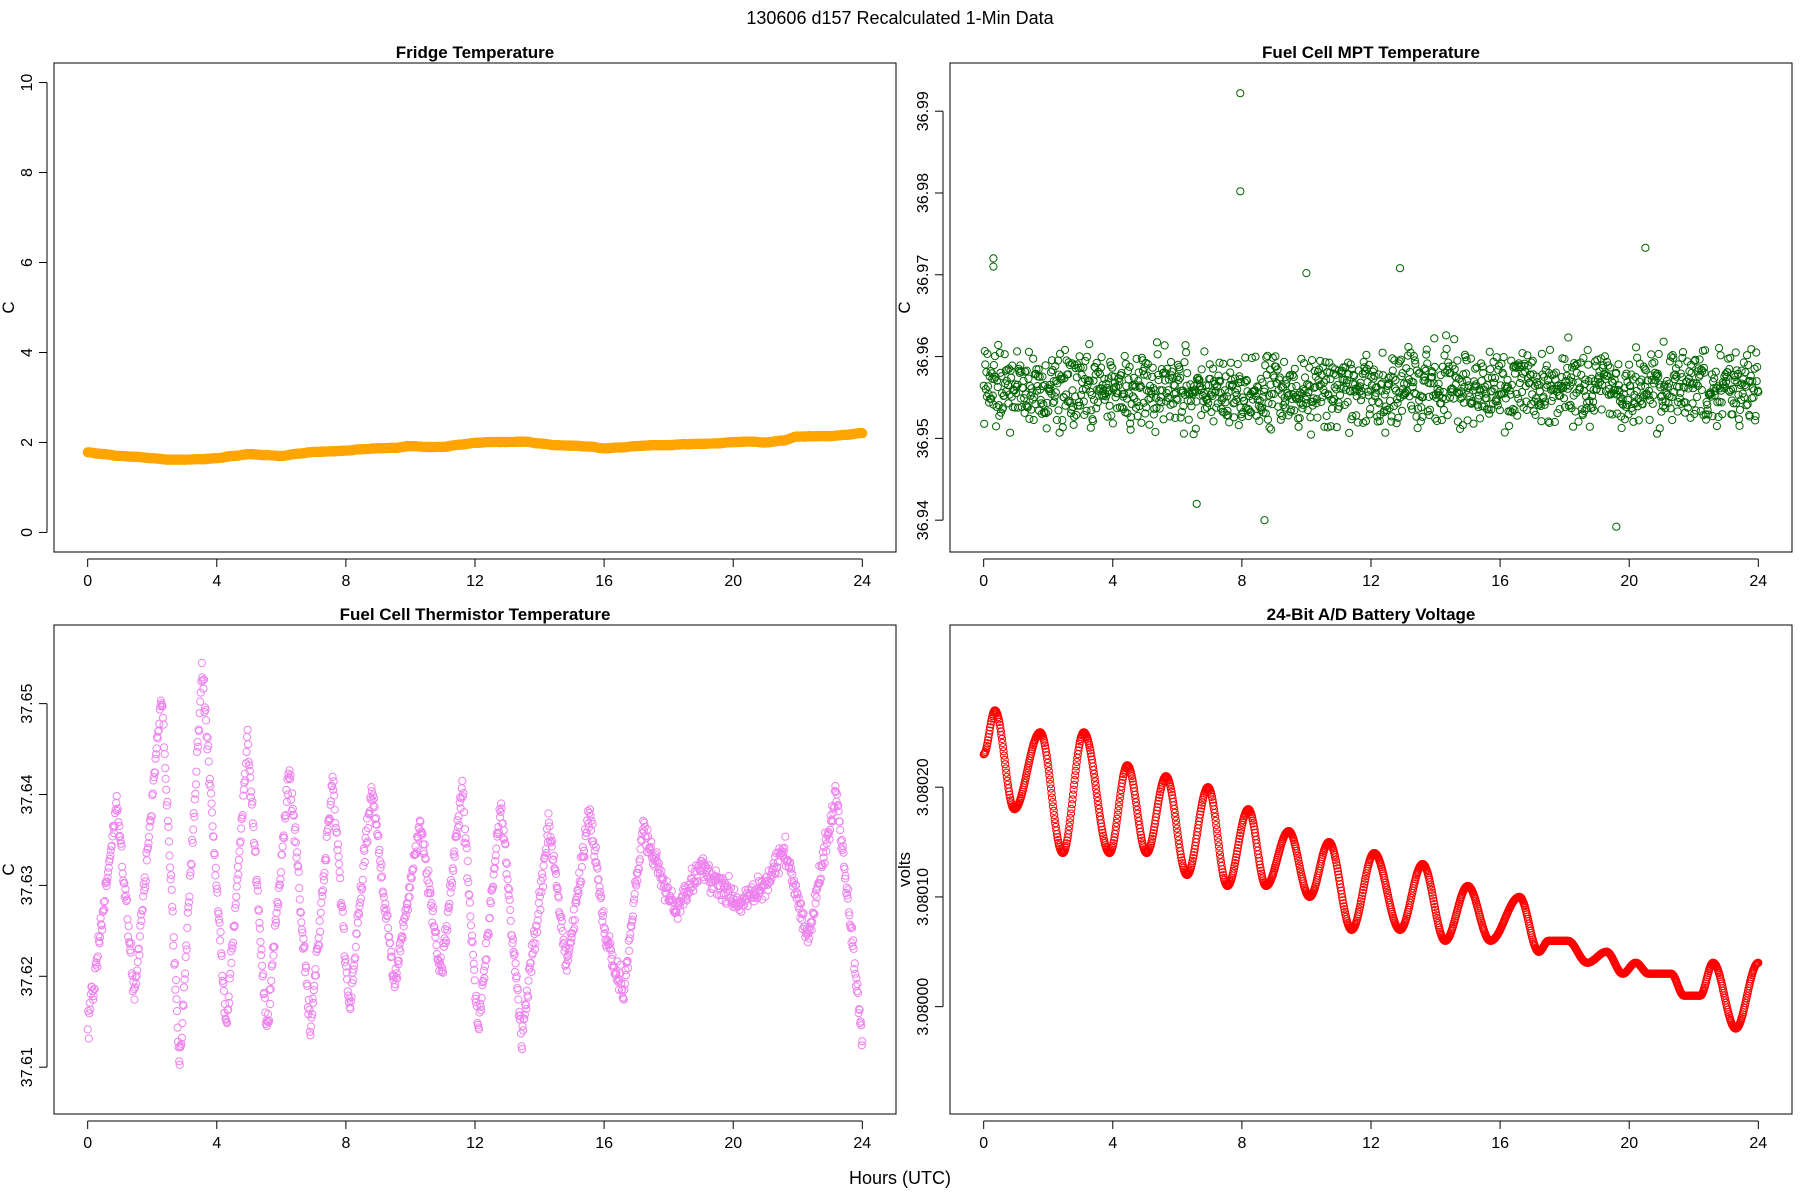  What do you see at coordinates (27, 83) in the screenshot?
I see `y-tick-label: 10` at bounding box center [27, 83].